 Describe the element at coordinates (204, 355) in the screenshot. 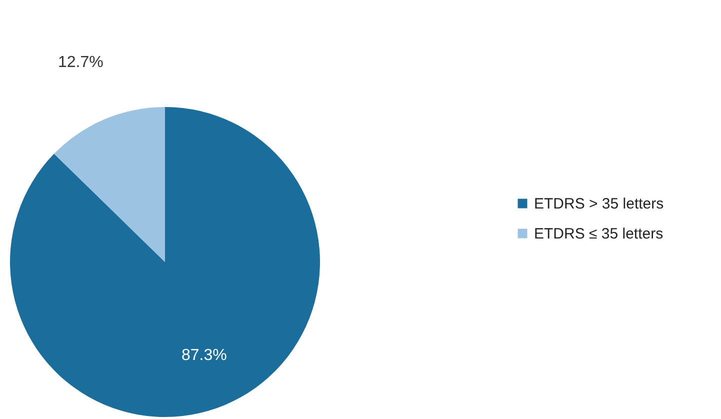

I see `data-label: 87.3%` at that location.